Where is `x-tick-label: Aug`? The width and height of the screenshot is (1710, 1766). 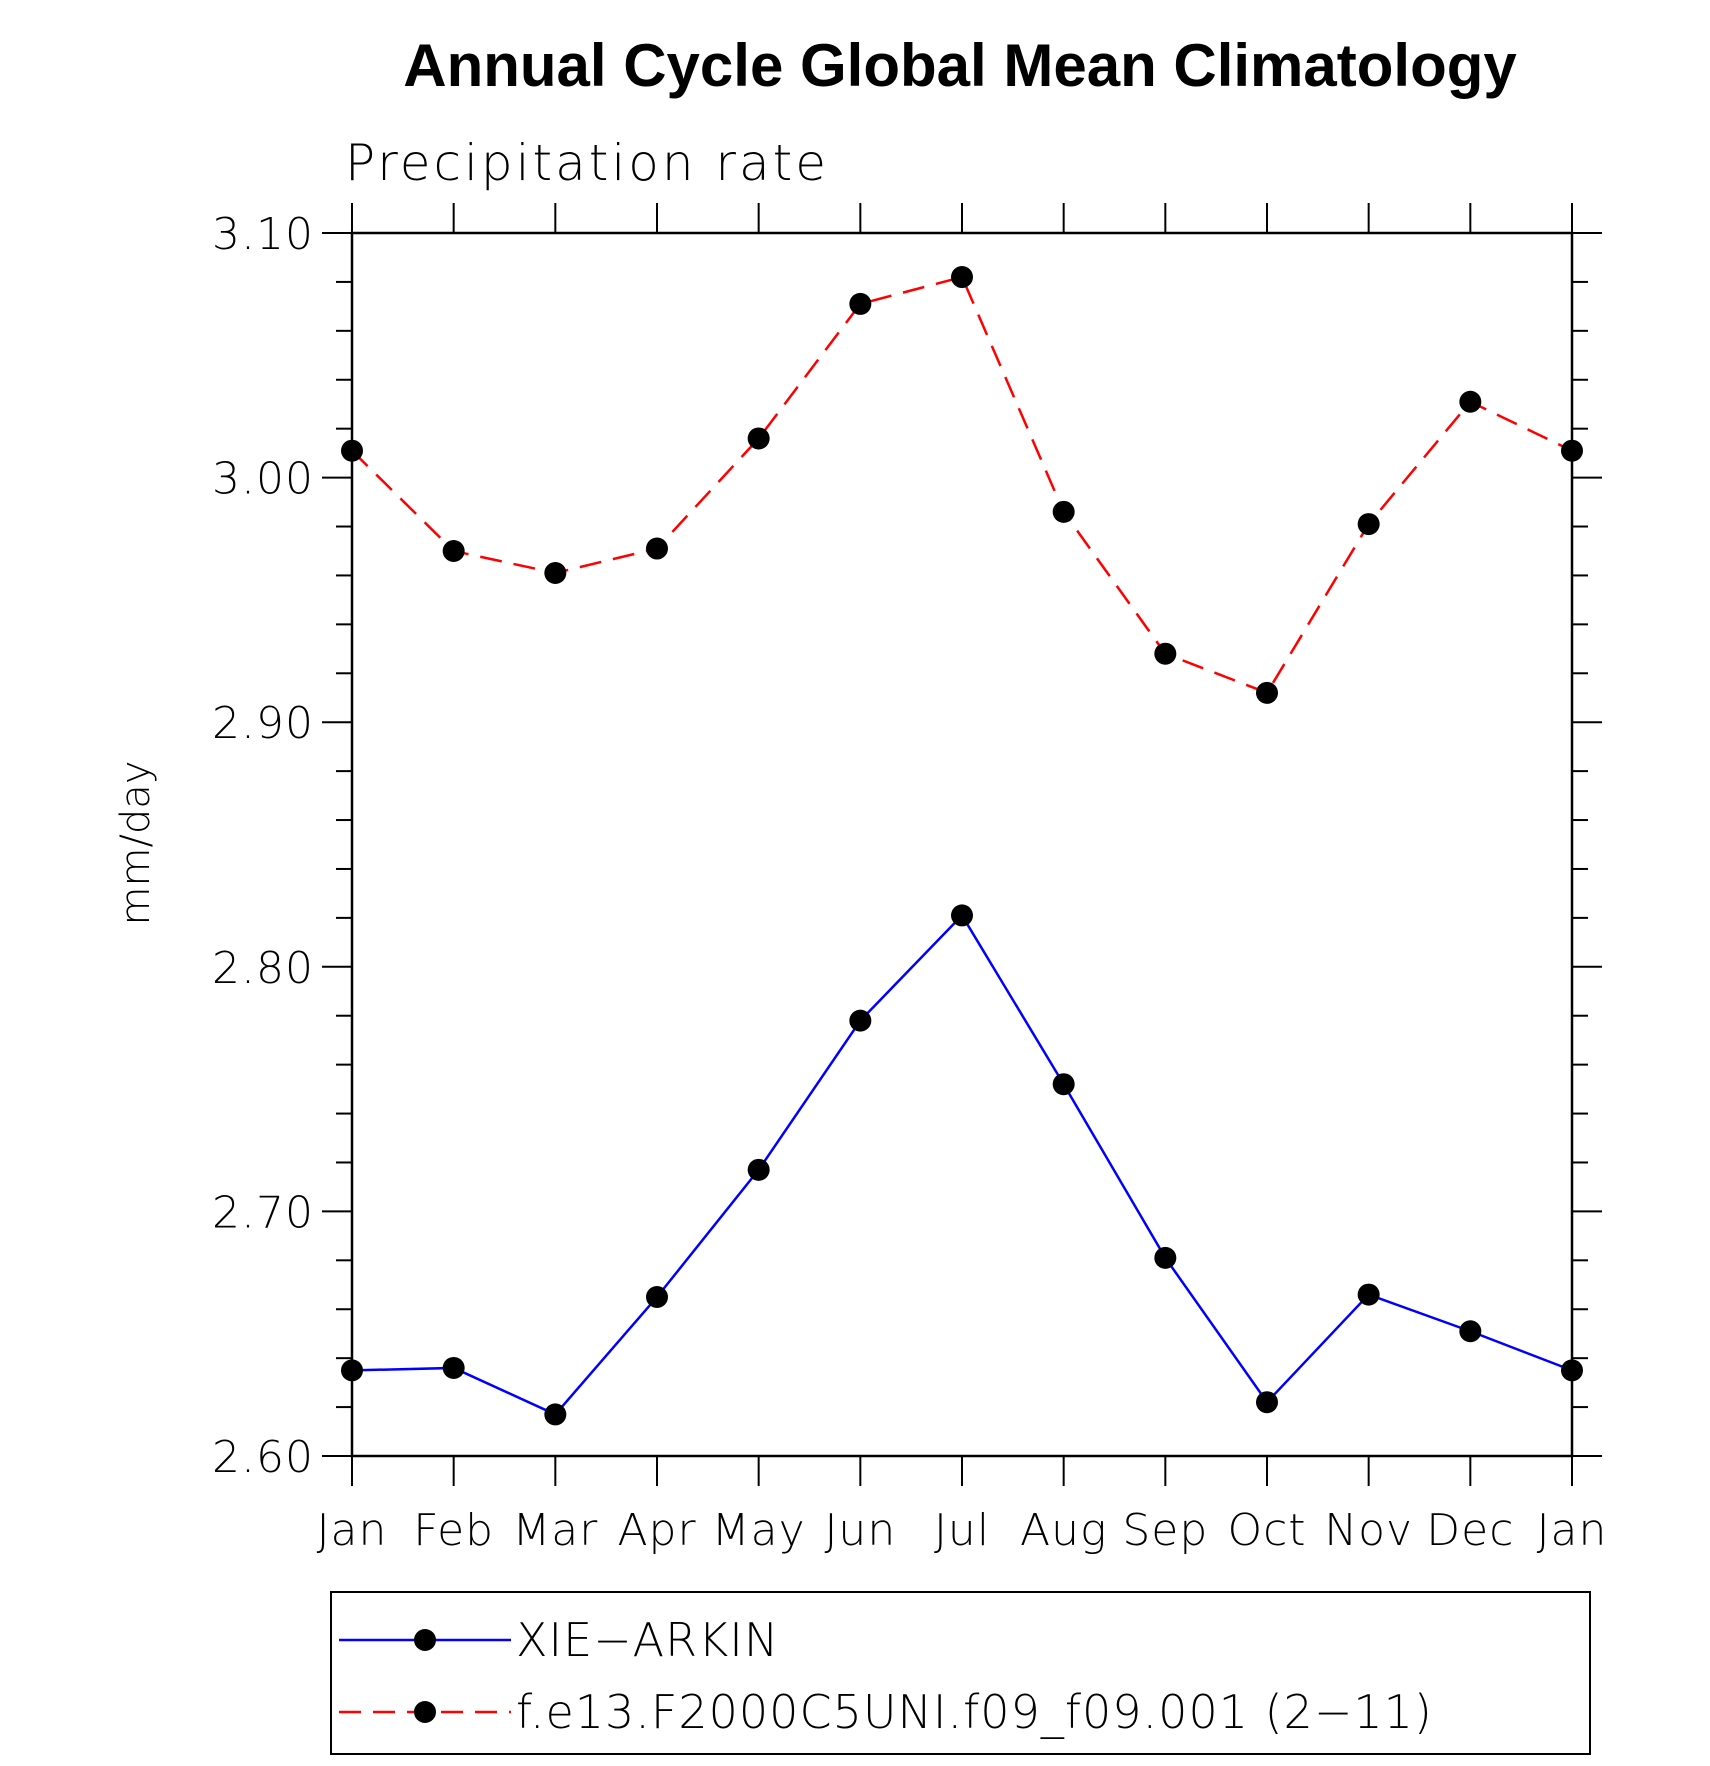
x-tick-label: Aug is located at coordinates (1063, 1530).